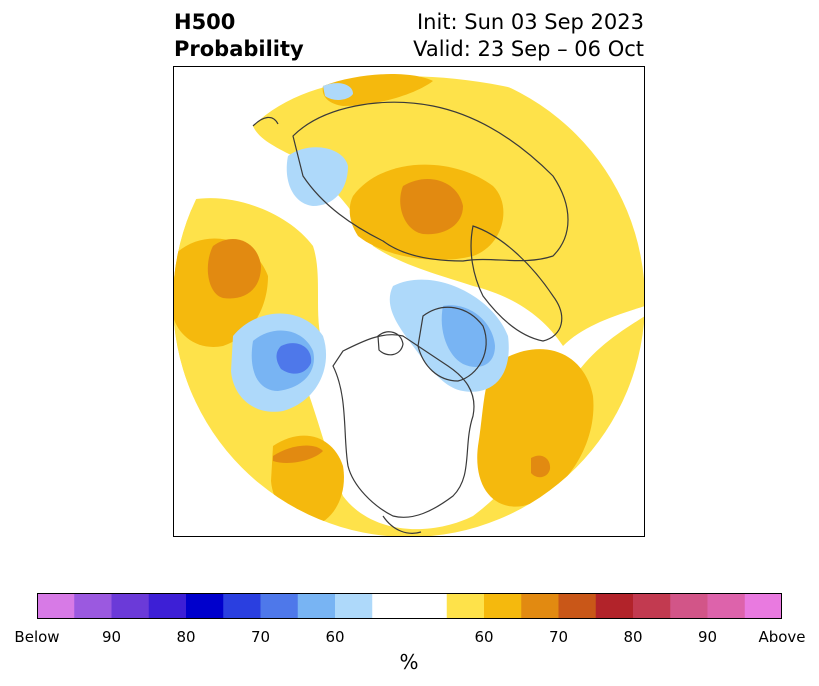 The height and width of the screenshot is (686, 819). Describe the element at coordinates (516, 283) in the screenshot. I see `europe-coast` at that location.